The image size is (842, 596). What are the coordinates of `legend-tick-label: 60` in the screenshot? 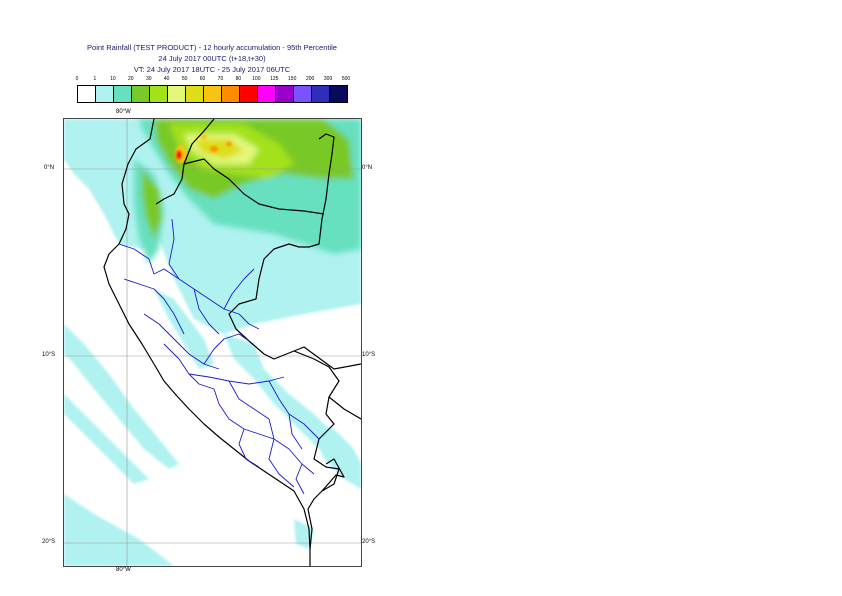 It's located at (202, 79).